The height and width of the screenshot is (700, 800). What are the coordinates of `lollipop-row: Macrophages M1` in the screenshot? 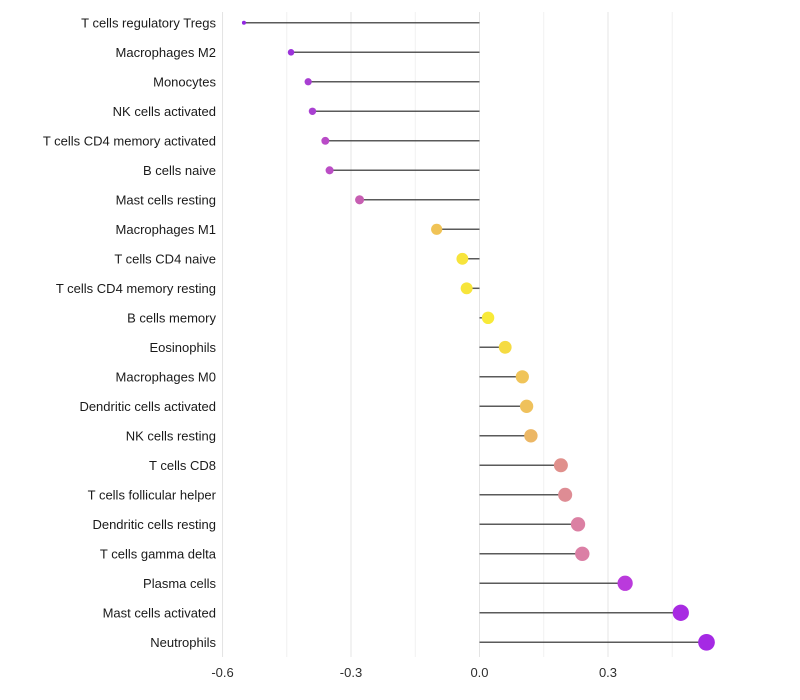 It's located at (298, 229).